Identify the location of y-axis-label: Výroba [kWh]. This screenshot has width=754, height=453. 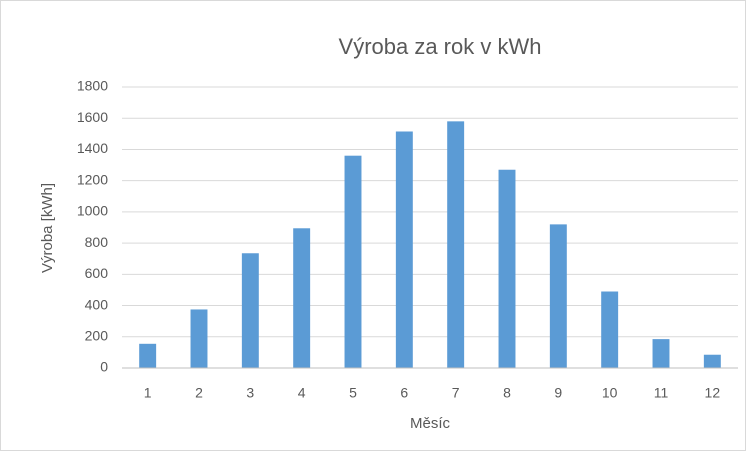
(47, 228).